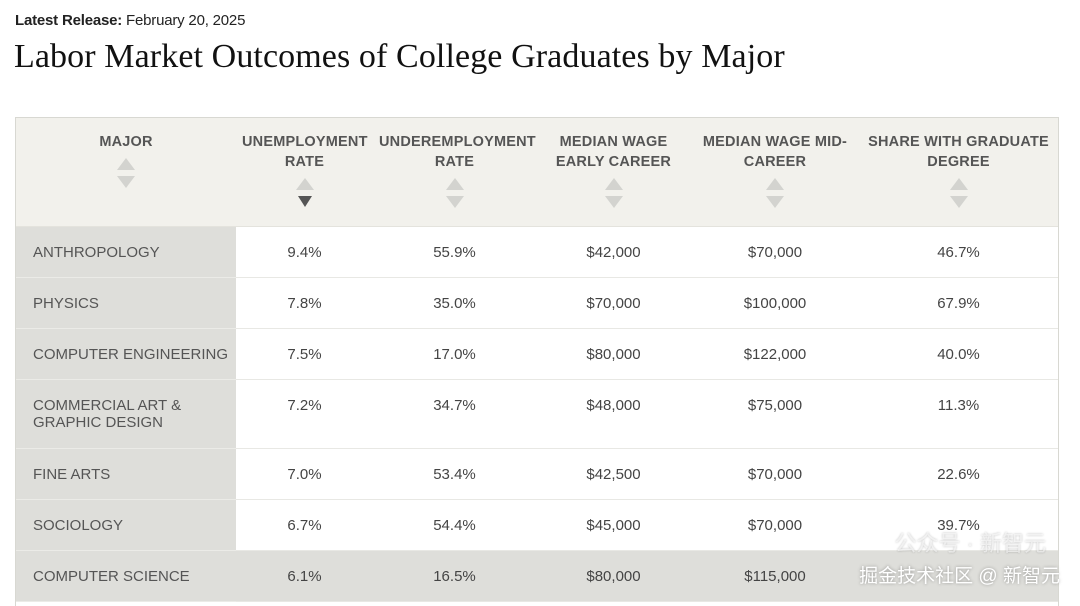  Describe the element at coordinates (126, 474) in the screenshot. I see `major-cell: FINE ARTS` at that location.